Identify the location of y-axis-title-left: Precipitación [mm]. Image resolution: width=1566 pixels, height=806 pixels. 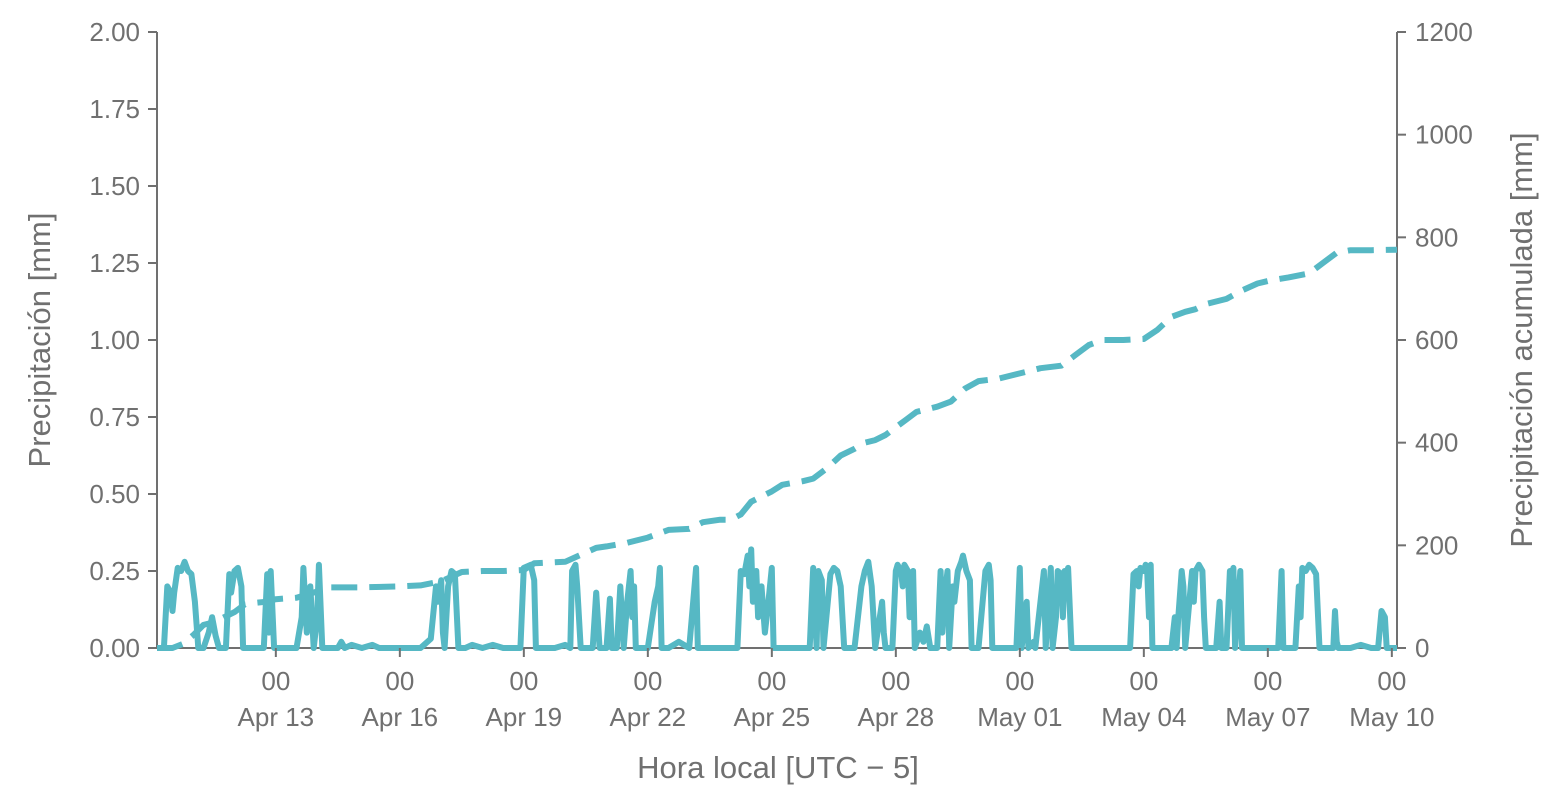
(39, 340).